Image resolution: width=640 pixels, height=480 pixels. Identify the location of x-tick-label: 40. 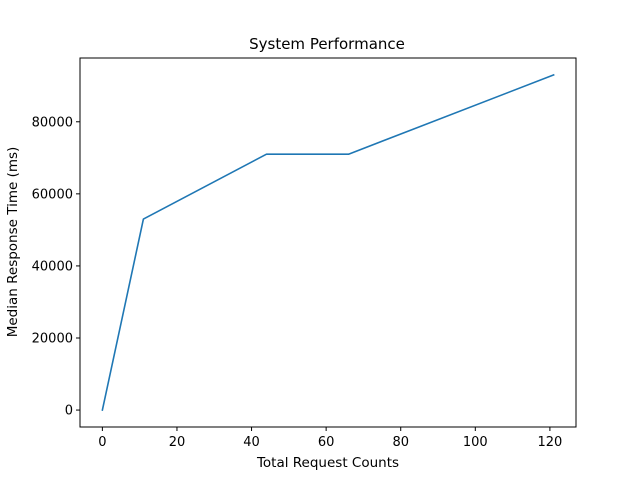
(251, 442).